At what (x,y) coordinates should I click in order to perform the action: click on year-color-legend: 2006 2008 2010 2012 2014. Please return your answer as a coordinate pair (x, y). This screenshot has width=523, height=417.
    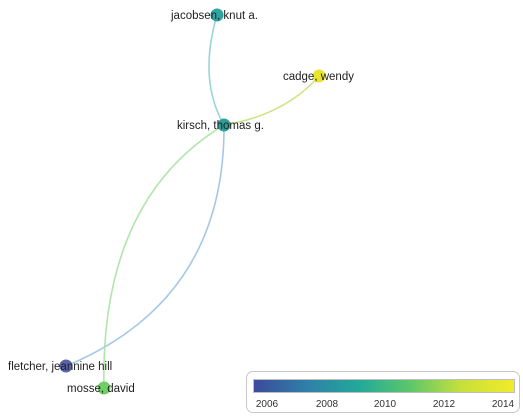
    Looking at the image, I should click on (383, 392).